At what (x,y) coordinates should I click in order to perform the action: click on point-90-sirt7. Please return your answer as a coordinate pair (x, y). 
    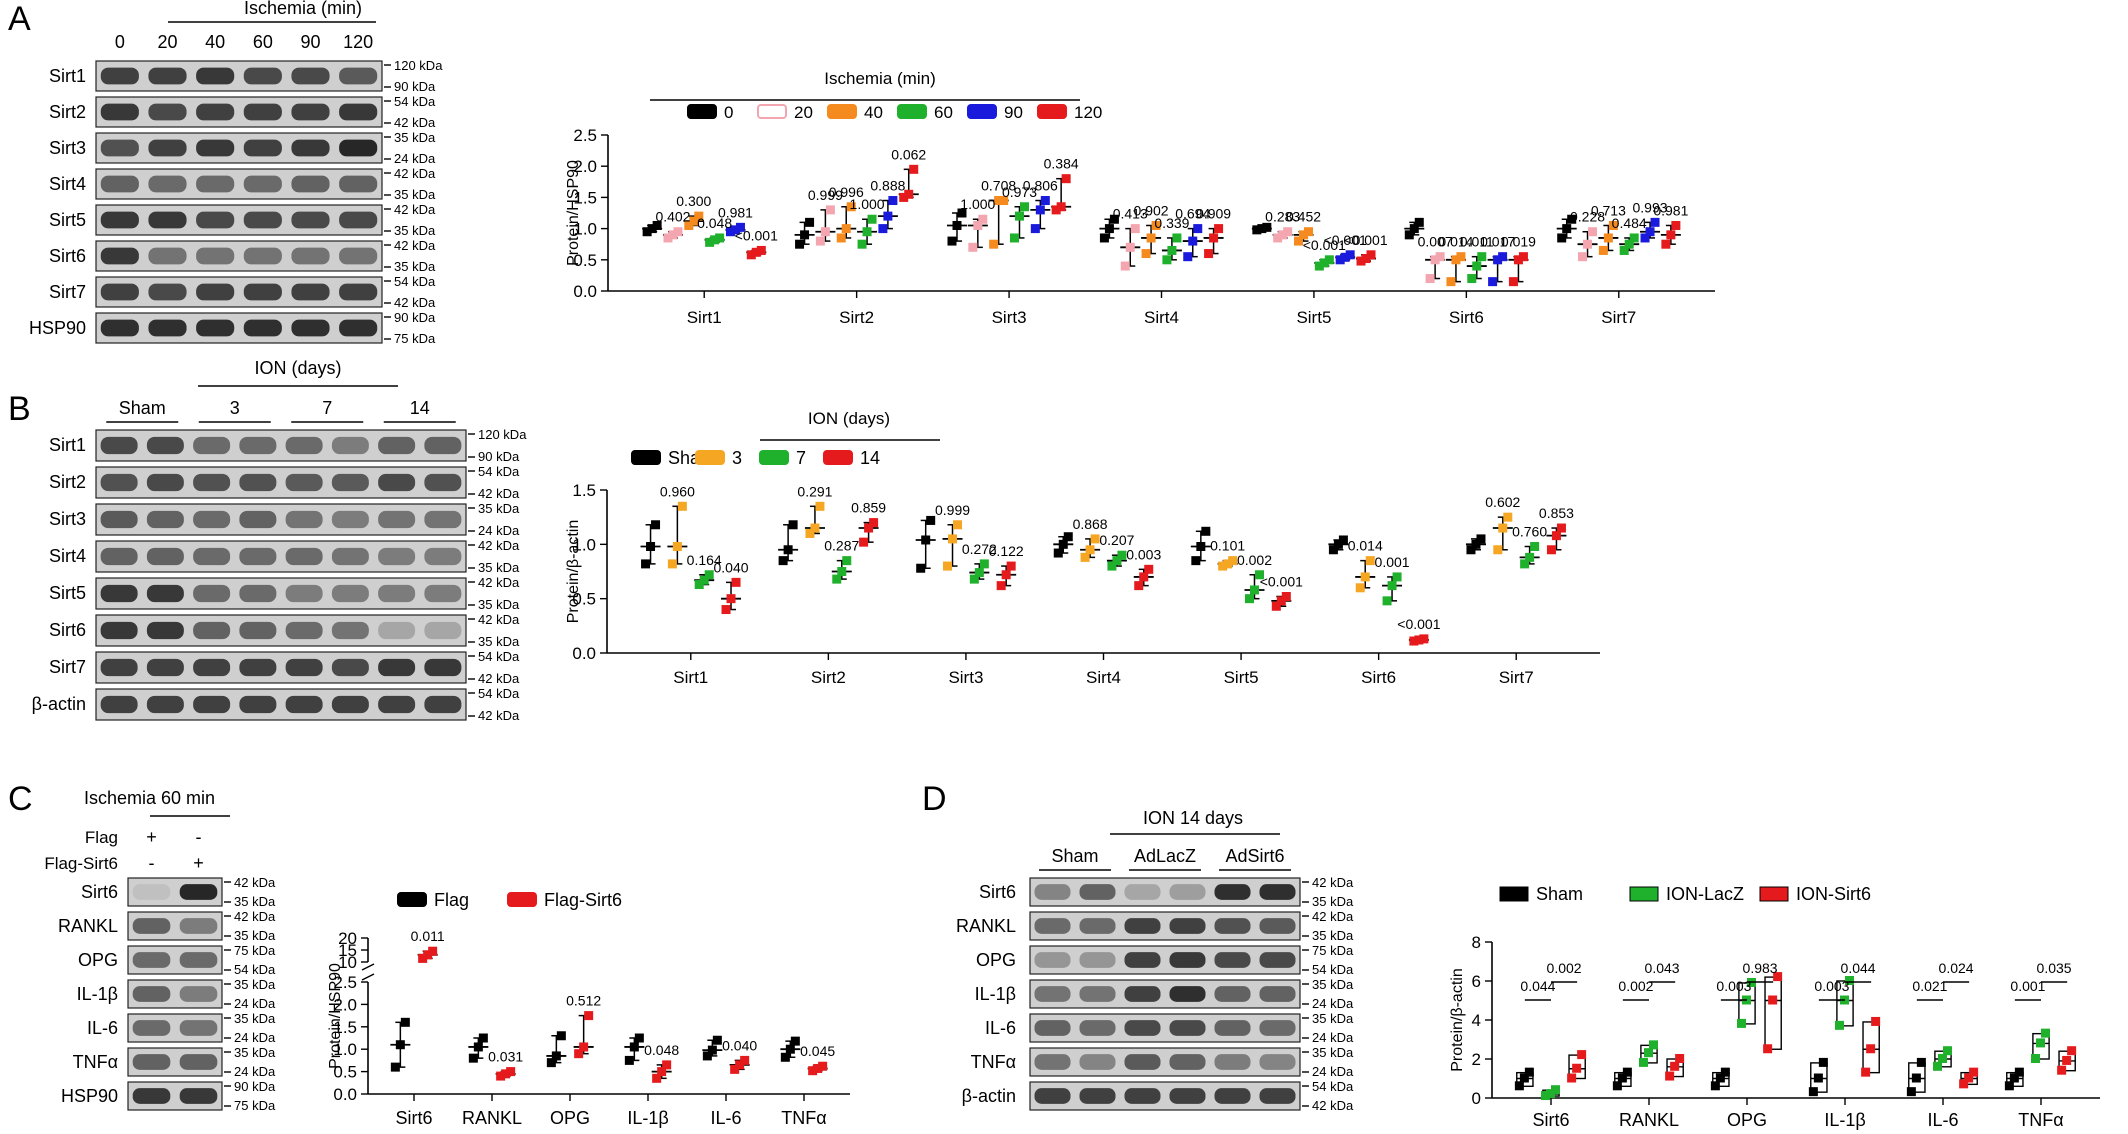
    Looking at the image, I should click on (1645, 238).